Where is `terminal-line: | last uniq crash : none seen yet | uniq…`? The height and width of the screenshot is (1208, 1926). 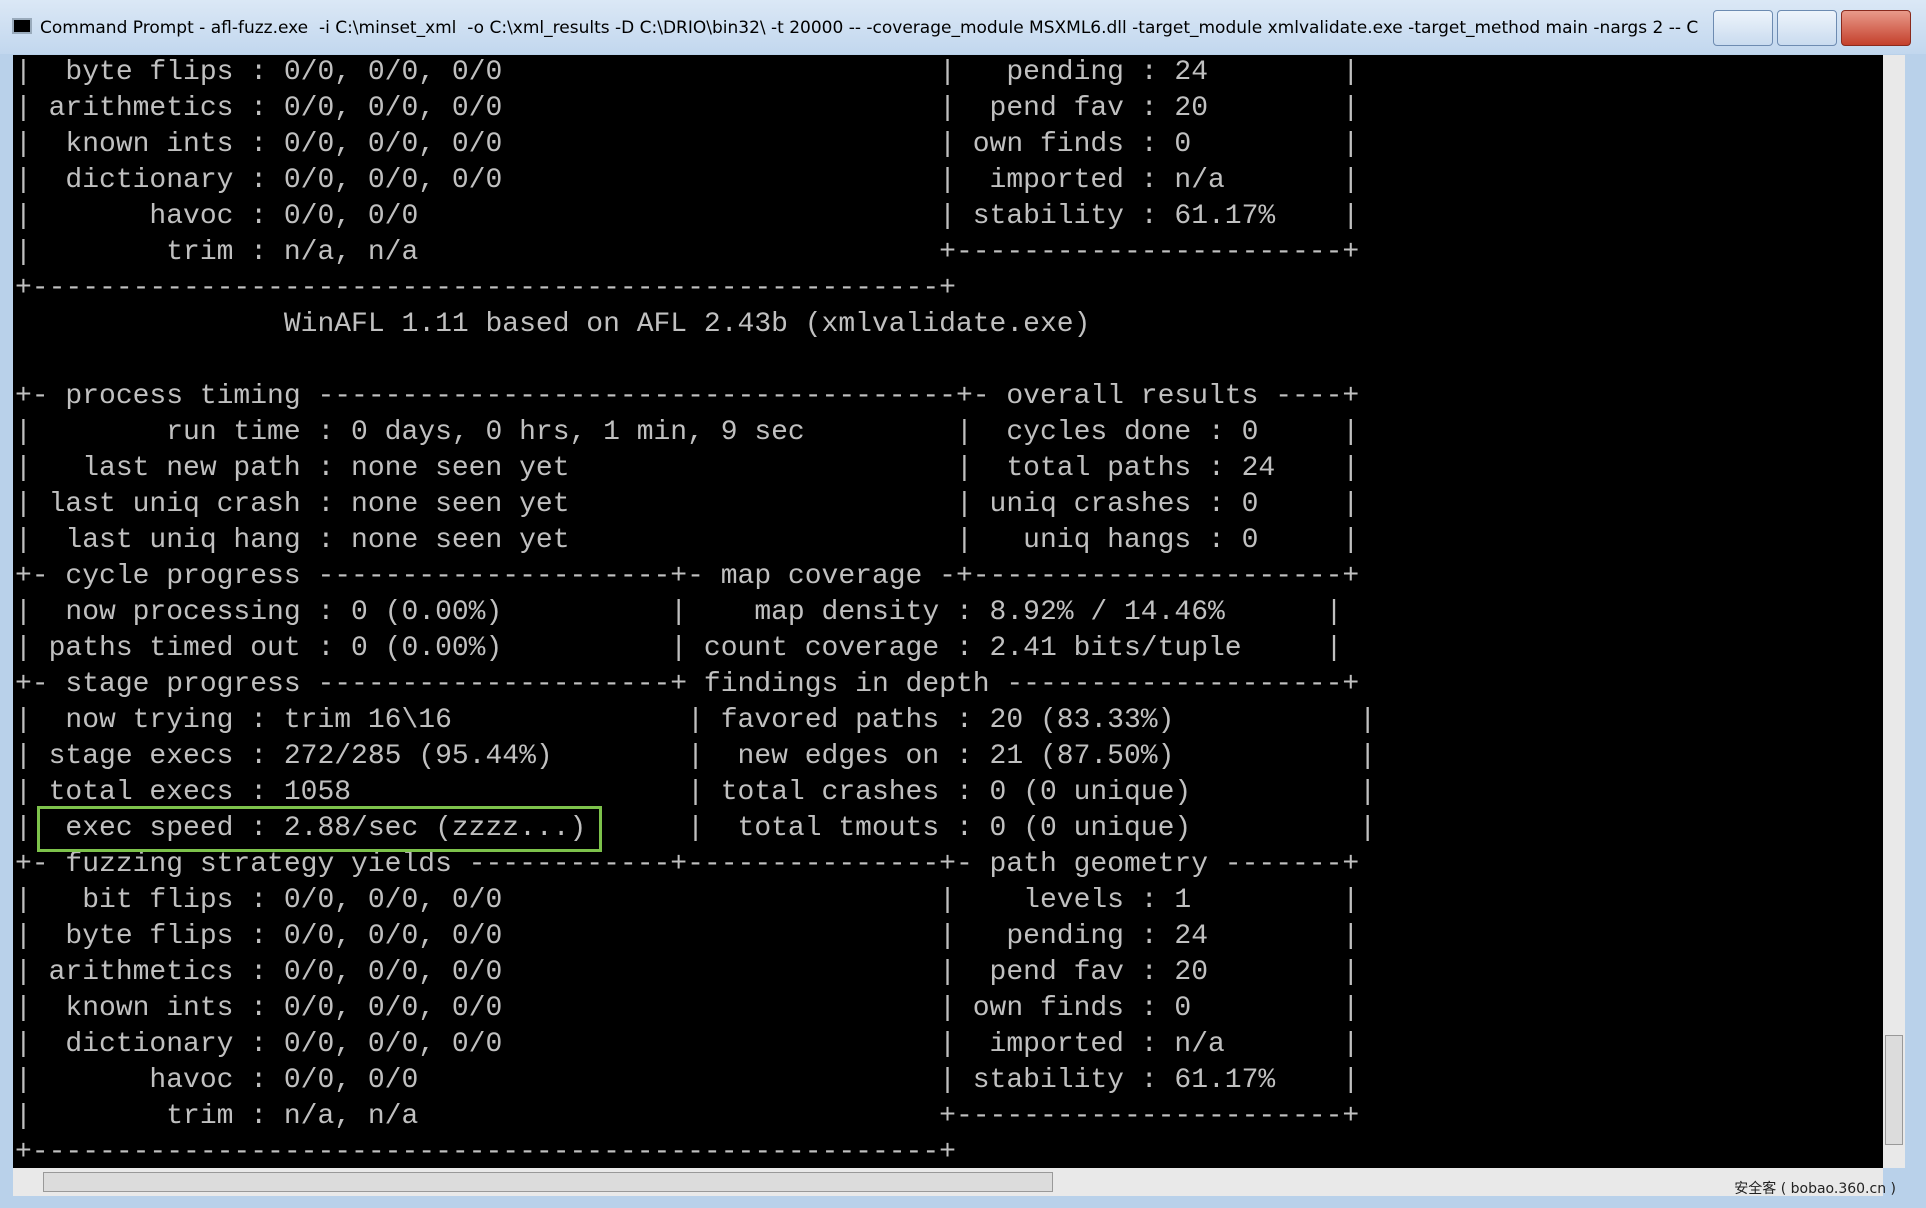
terminal-line: | last uniq crash : none seen yet | uniq… is located at coordinates (687, 504).